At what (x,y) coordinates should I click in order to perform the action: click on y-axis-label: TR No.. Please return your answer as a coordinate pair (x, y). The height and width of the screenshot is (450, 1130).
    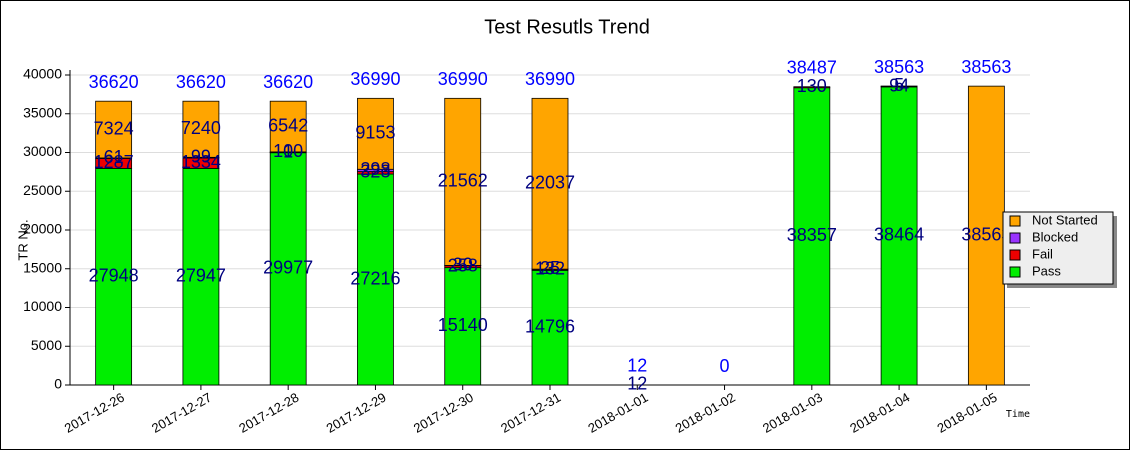
    Looking at the image, I should click on (22, 239).